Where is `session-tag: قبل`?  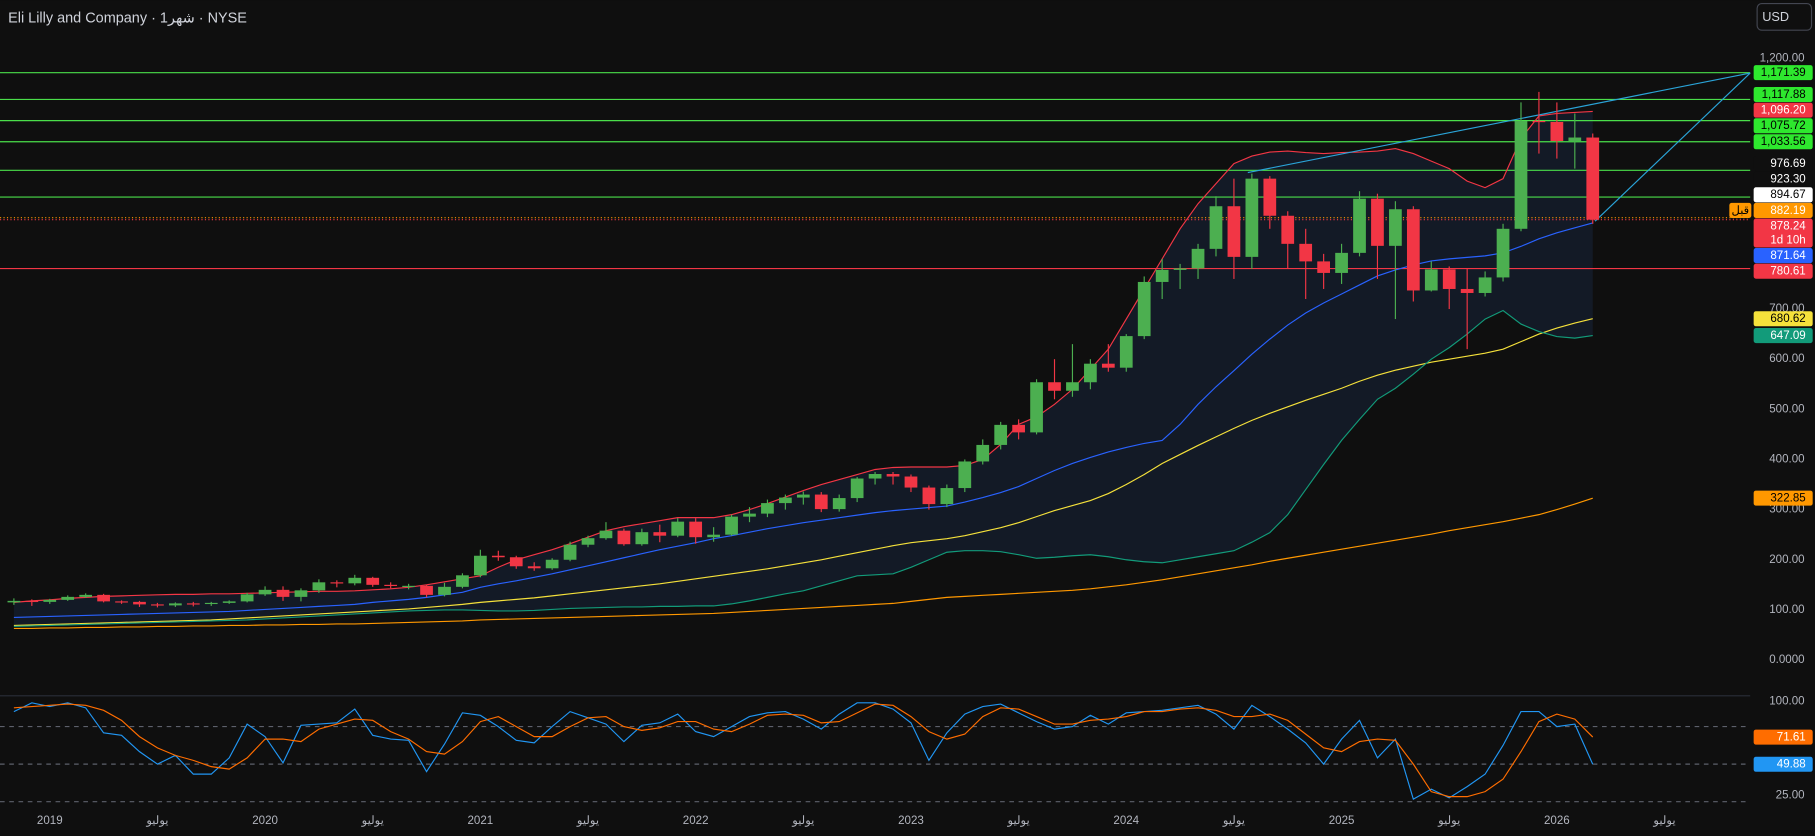
session-tag: قبل is located at coordinates (1740, 210).